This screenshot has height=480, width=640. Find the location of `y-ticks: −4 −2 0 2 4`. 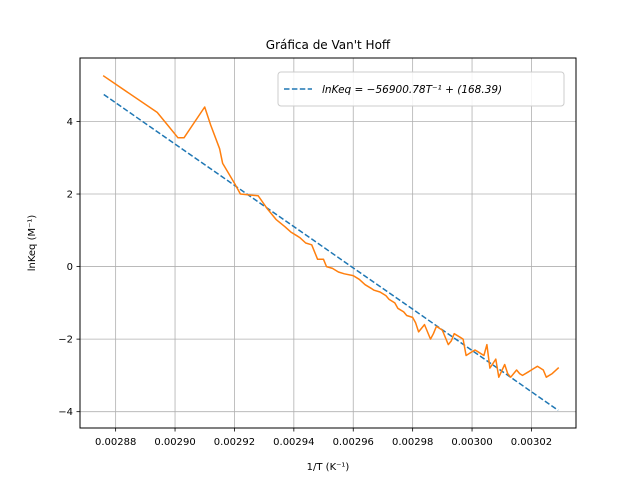

y-ticks: −4 −2 0 2 4 is located at coordinates (69, 267).